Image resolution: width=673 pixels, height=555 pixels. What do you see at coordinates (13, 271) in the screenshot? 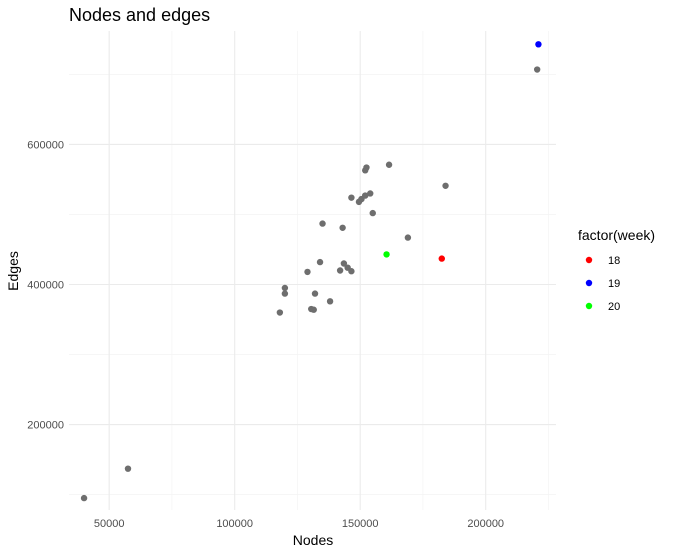
I see `y-axis-title: Edges` at bounding box center [13, 271].